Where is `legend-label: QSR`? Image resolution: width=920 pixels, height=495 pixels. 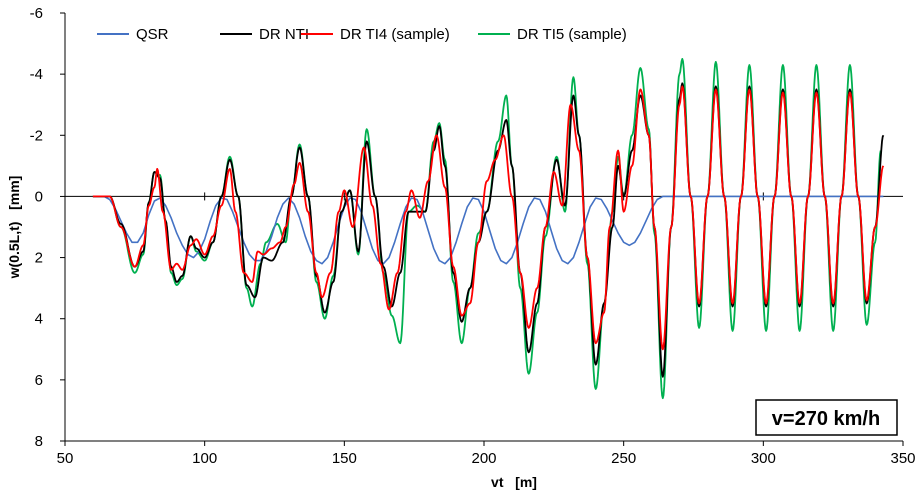
legend-label: QSR is located at coordinates (152, 34).